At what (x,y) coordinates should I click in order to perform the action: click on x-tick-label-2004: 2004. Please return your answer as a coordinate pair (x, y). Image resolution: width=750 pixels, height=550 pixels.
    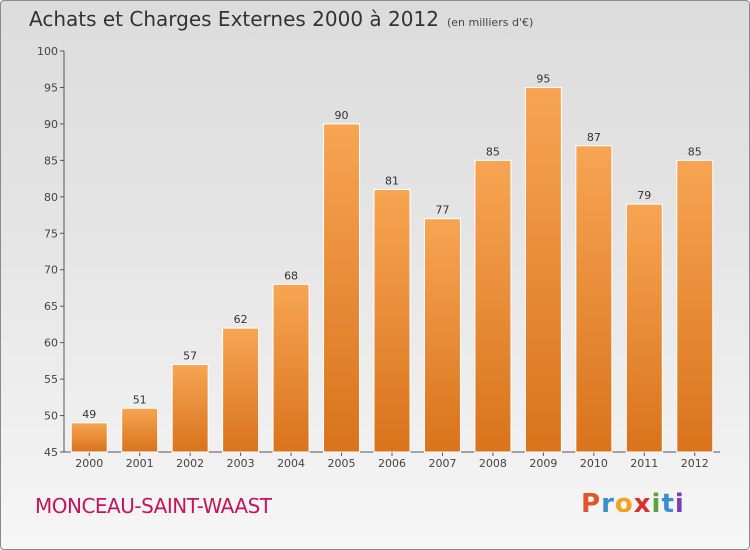
    Looking at the image, I should click on (291, 463).